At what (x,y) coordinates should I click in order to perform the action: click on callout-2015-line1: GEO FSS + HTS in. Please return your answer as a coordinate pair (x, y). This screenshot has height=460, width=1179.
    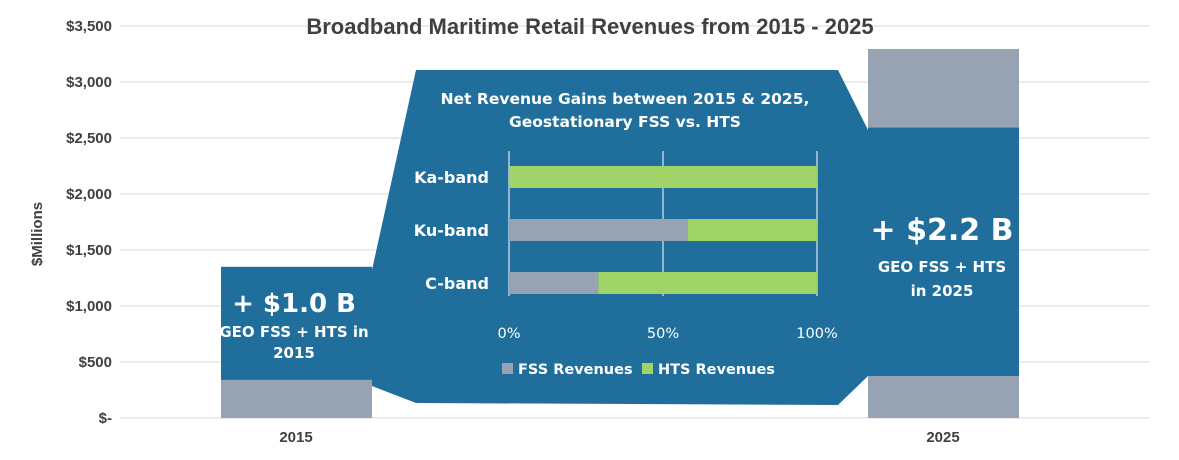
    Looking at the image, I should click on (293, 332).